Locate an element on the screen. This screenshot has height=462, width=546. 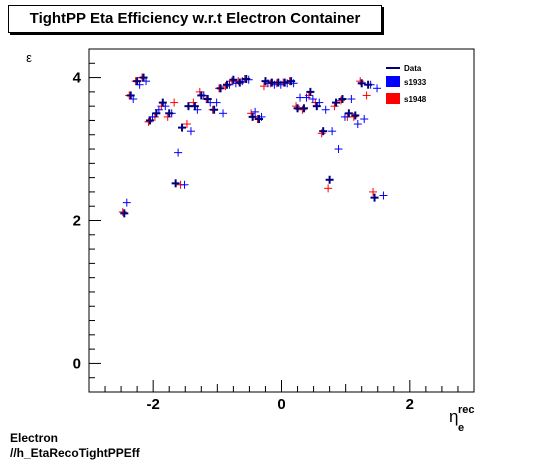
y-tick-label: 4 is located at coordinates (77, 78).